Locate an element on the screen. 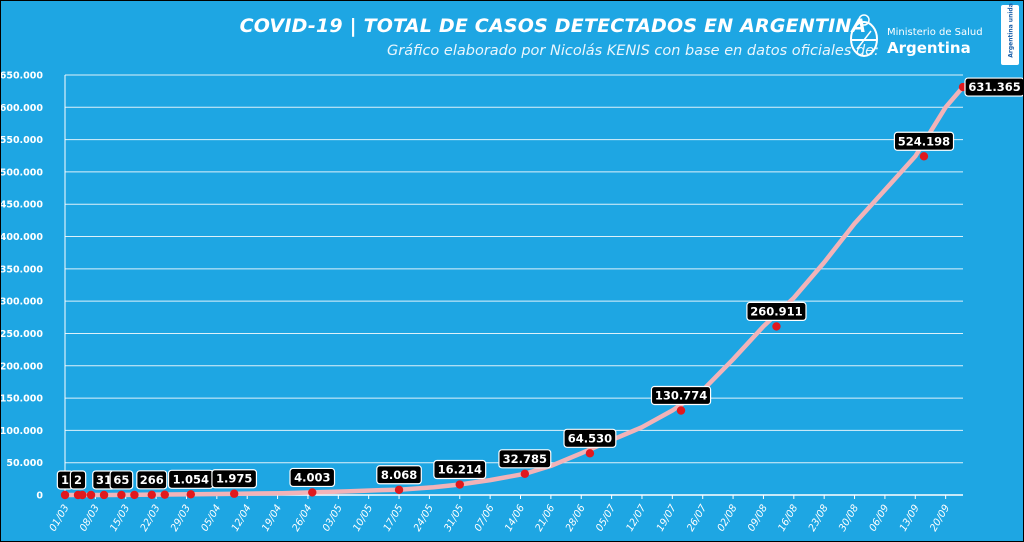 The image size is (1024, 542). y-tick-label: 550.000 is located at coordinates (22, 140).